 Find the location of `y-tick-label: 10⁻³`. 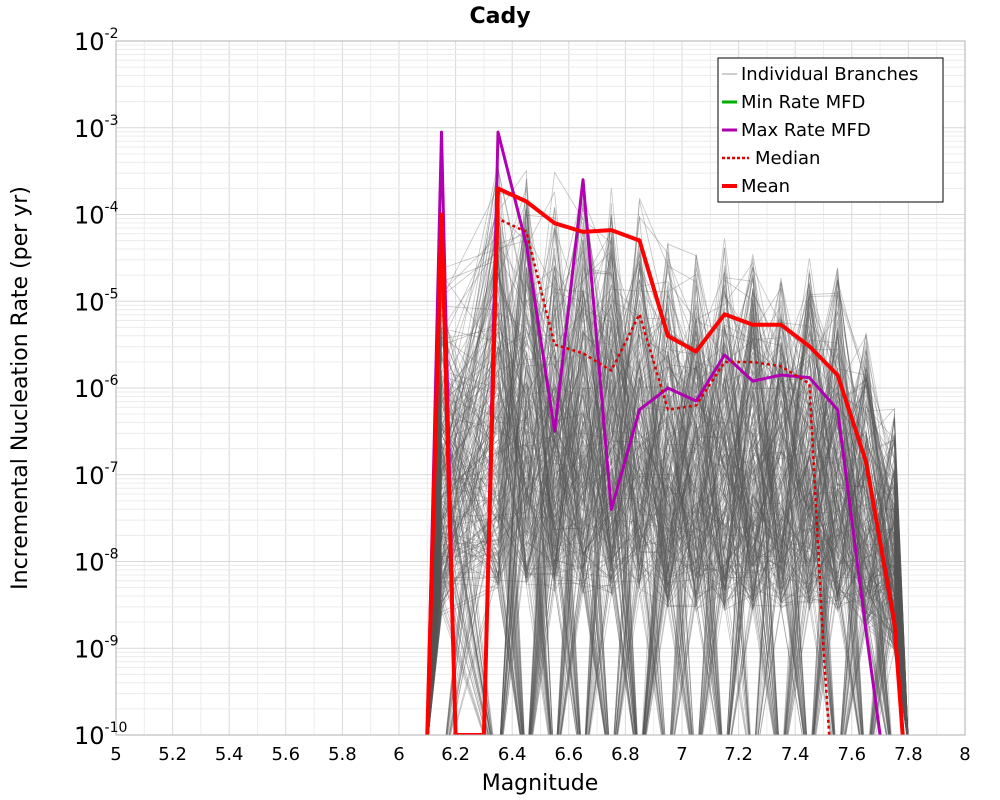

y-tick-label: 10⁻³ is located at coordinates (96, 128).